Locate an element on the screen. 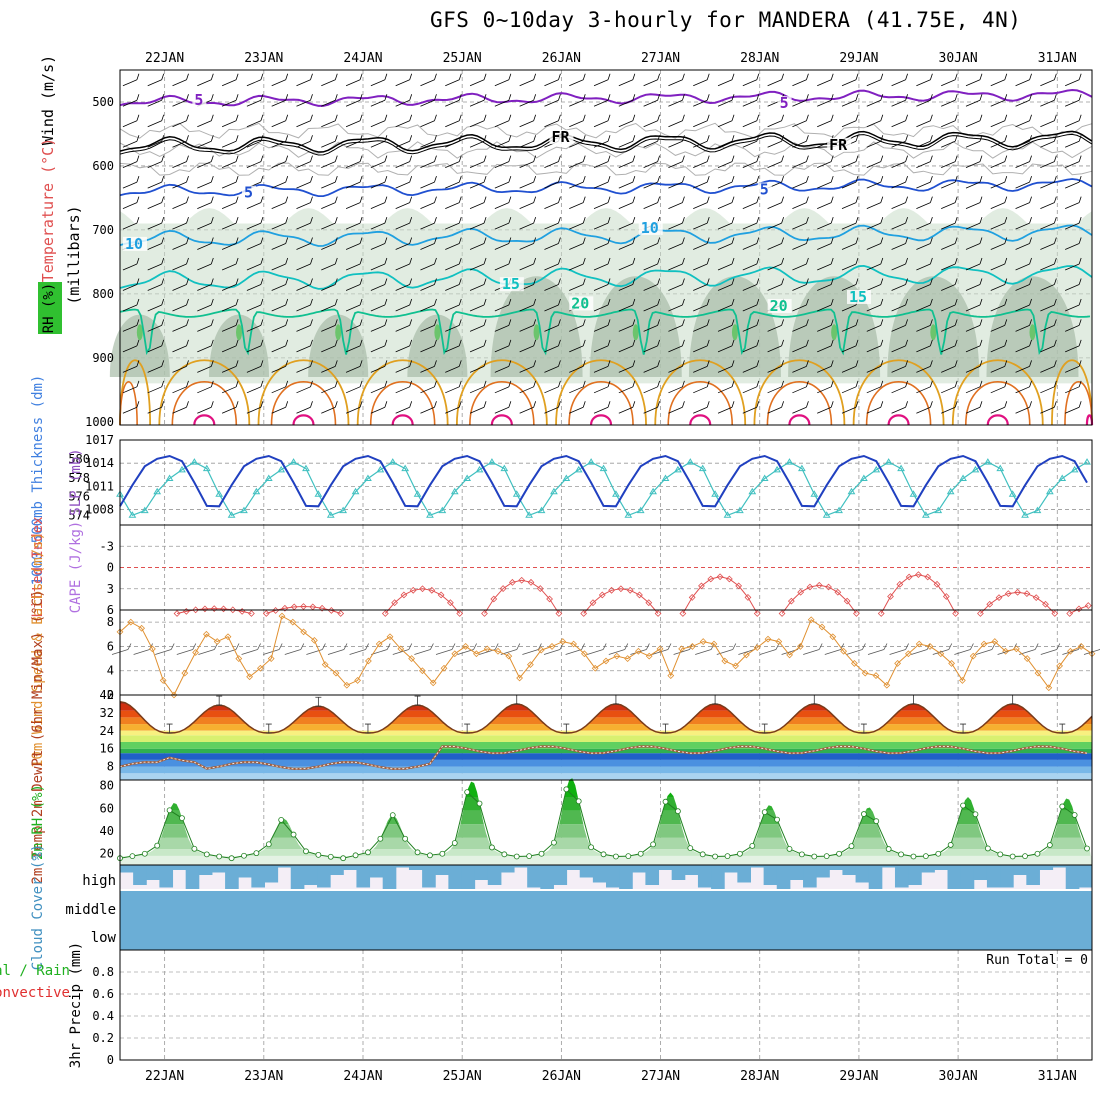 This screenshot has width=1100, height=1100. contour-label: 5 is located at coordinates (764, 190).